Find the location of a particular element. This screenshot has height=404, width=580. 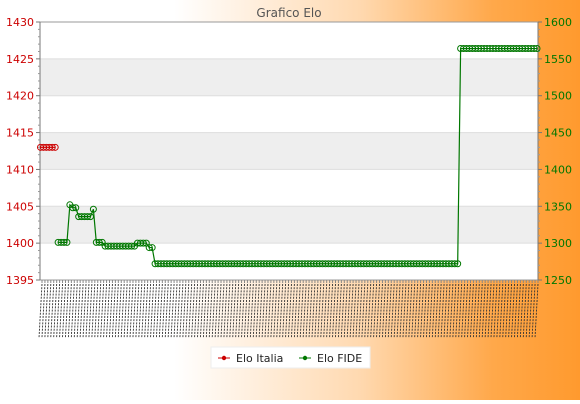

legend-label: Elo Italia is located at coordinates (259, 358).